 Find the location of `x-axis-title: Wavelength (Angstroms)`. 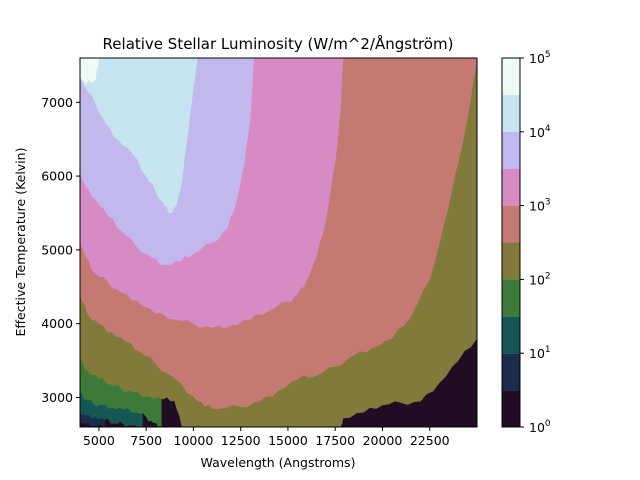

x-axis-title: Wavelength (Angstroms) is located at coordinates (278, 462).